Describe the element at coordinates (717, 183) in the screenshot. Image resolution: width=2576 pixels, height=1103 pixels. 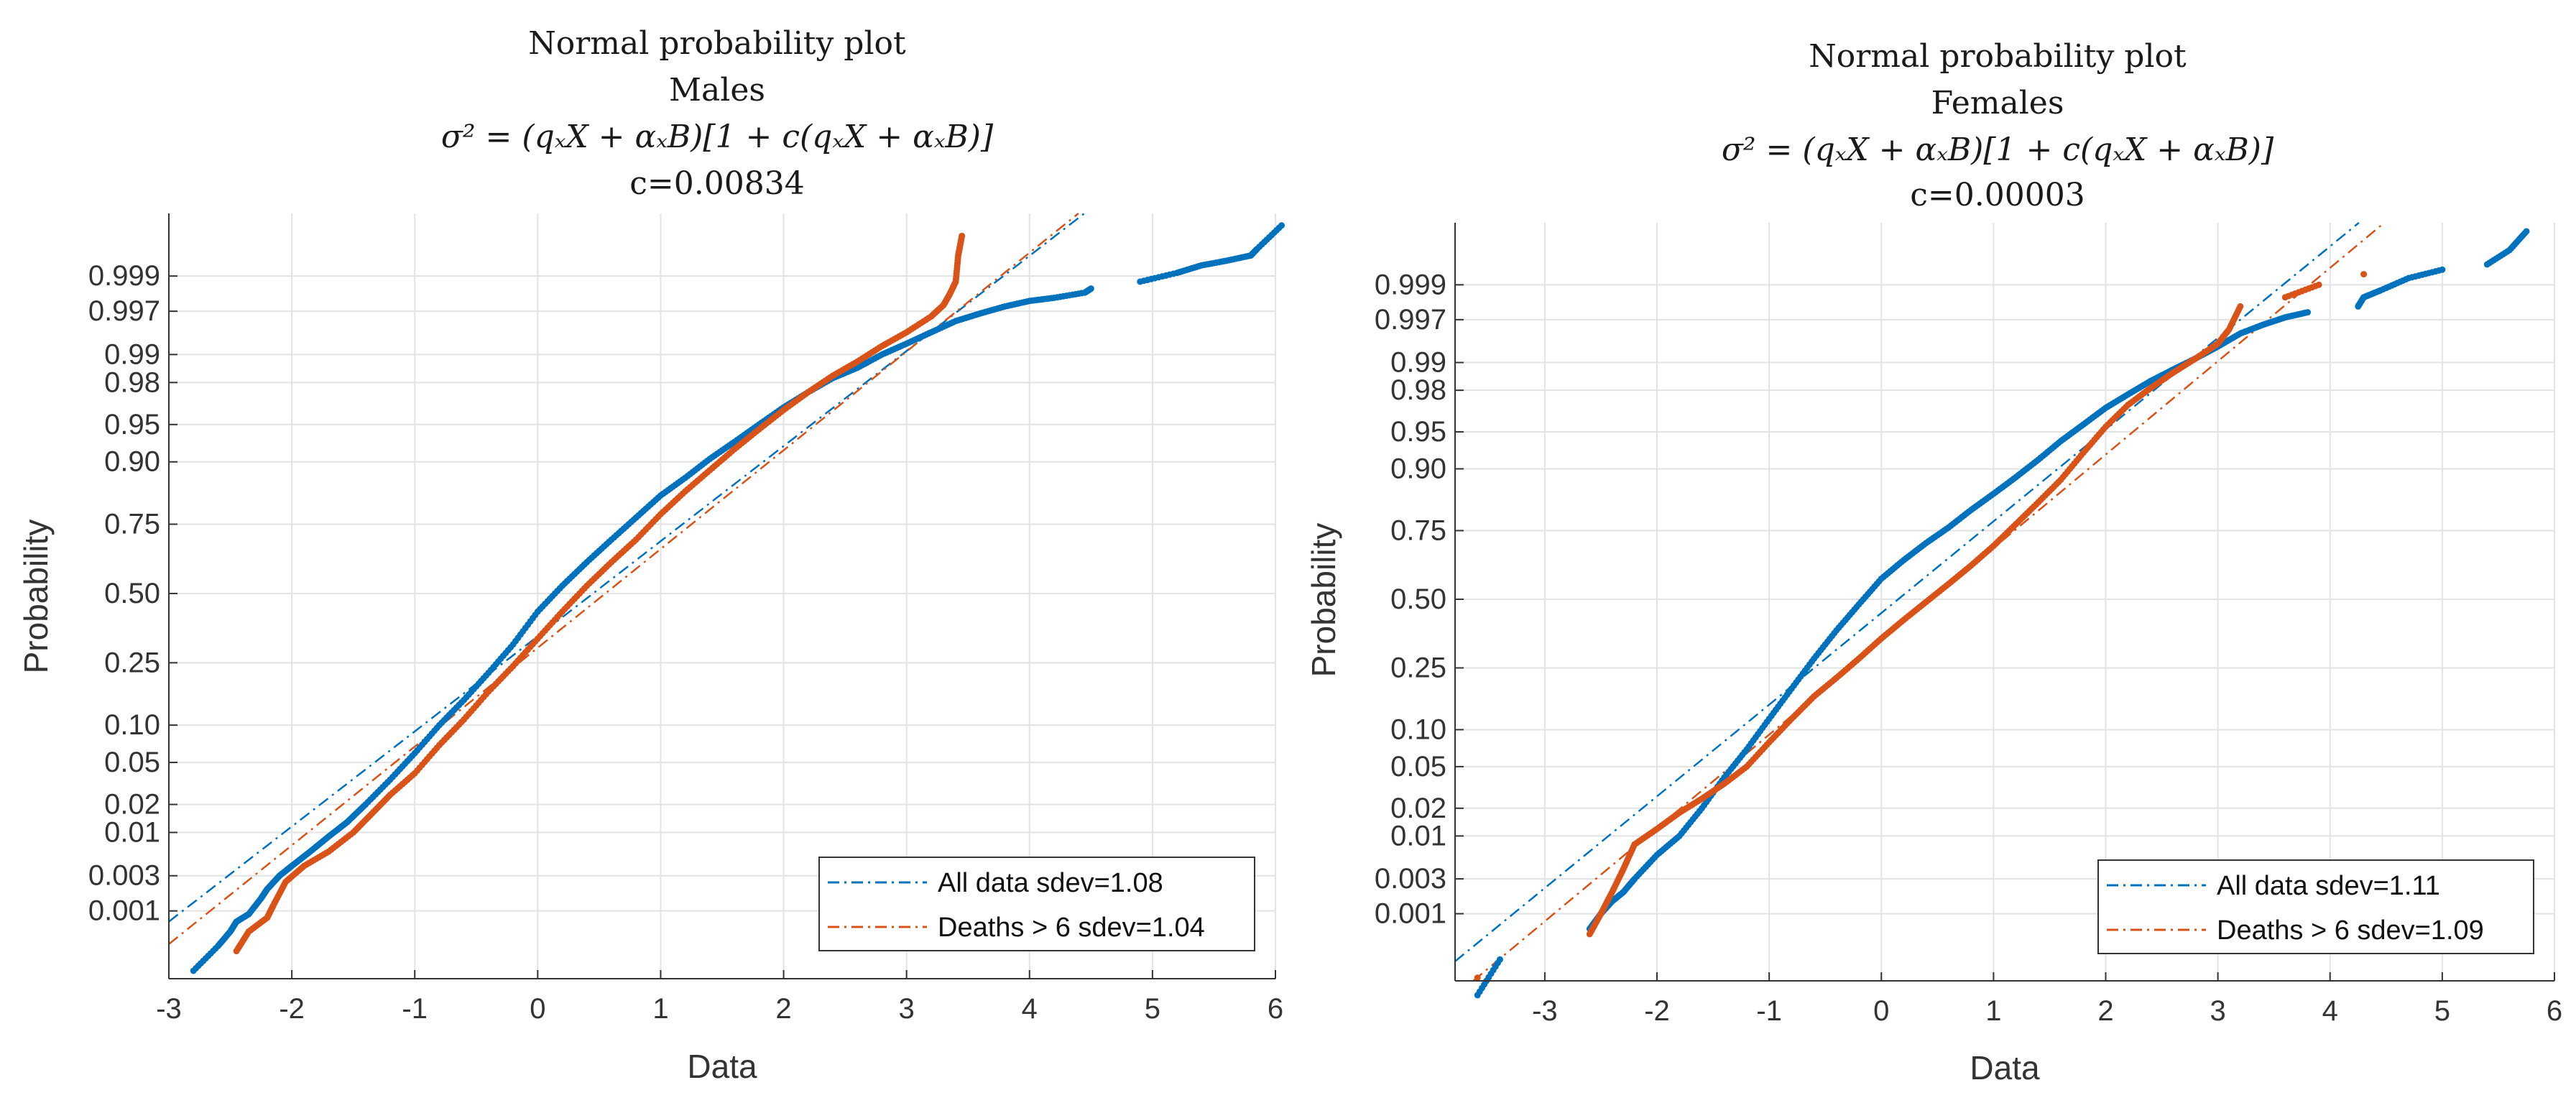
I see `title-constant: c=0.00834` at that location.